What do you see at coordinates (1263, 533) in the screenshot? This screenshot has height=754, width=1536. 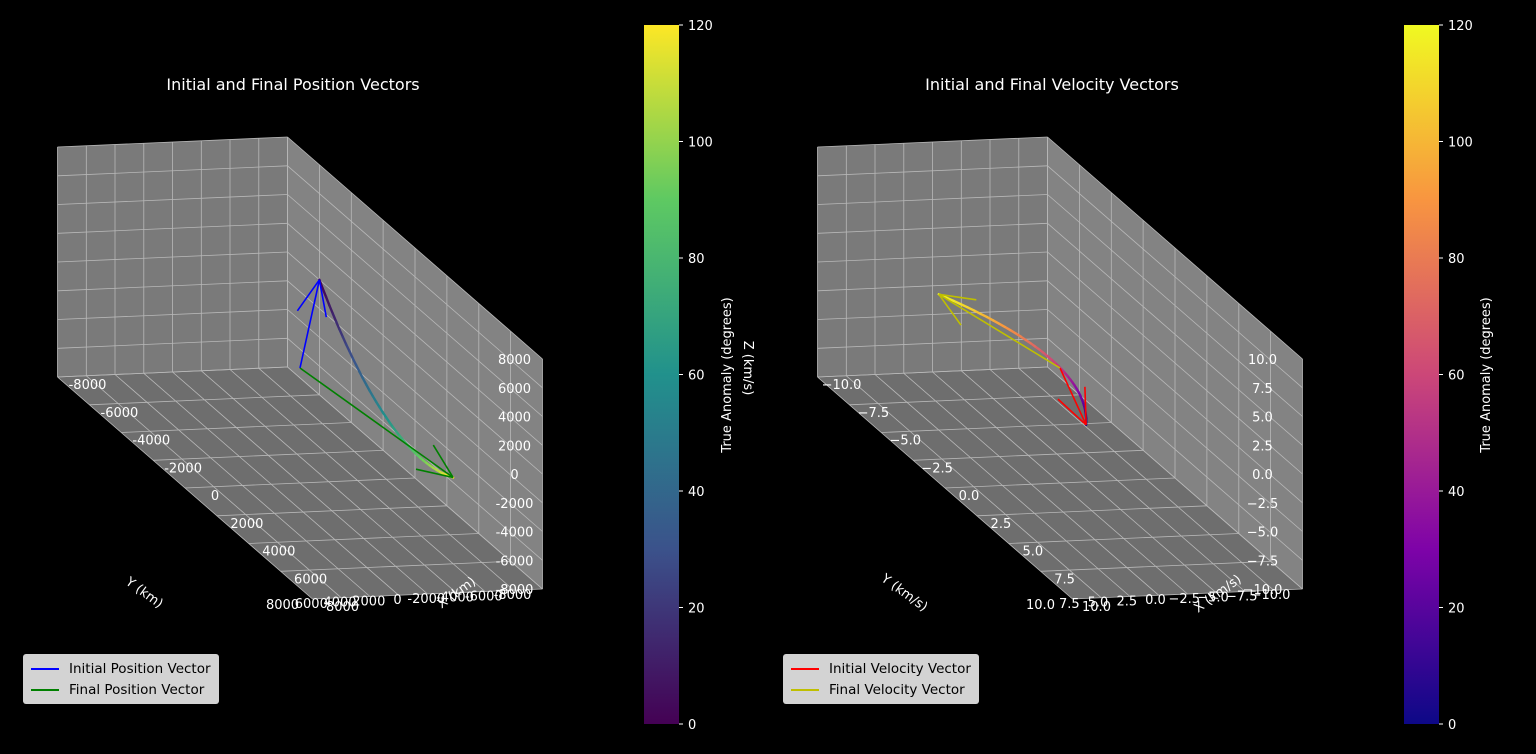 I see `z-tick-label: −5.0` at bounding box center [1263, 533].